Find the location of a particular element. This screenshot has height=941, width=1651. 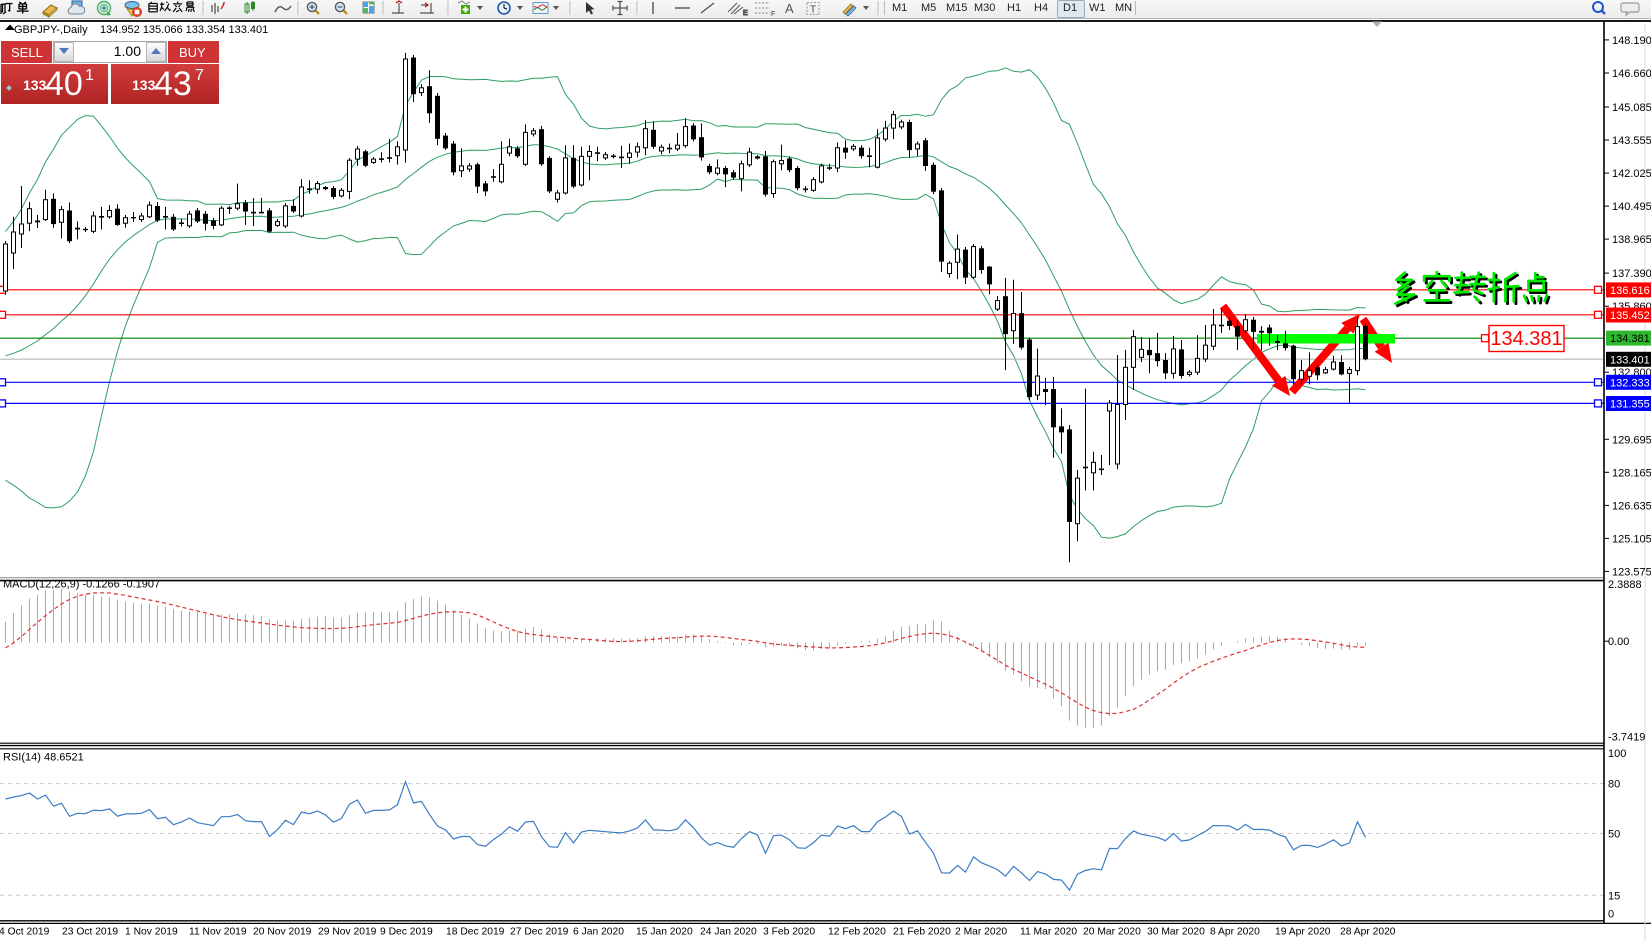

svg-text:134.952 135.066 133.354 133.40: 134.952 135.066 133.354 133.401 is located at coordinates (184, 30).